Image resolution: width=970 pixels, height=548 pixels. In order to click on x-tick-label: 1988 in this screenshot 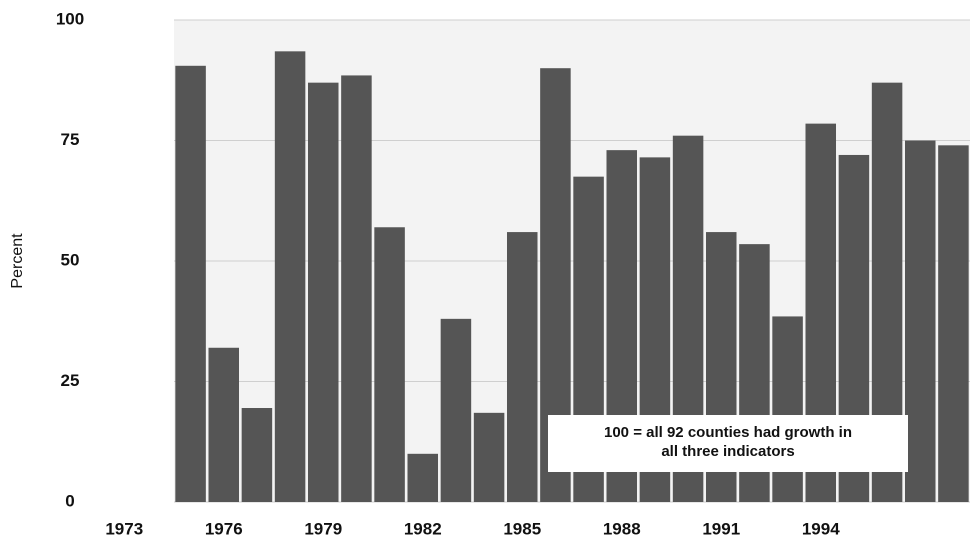, I will do `click(622, 528)`.